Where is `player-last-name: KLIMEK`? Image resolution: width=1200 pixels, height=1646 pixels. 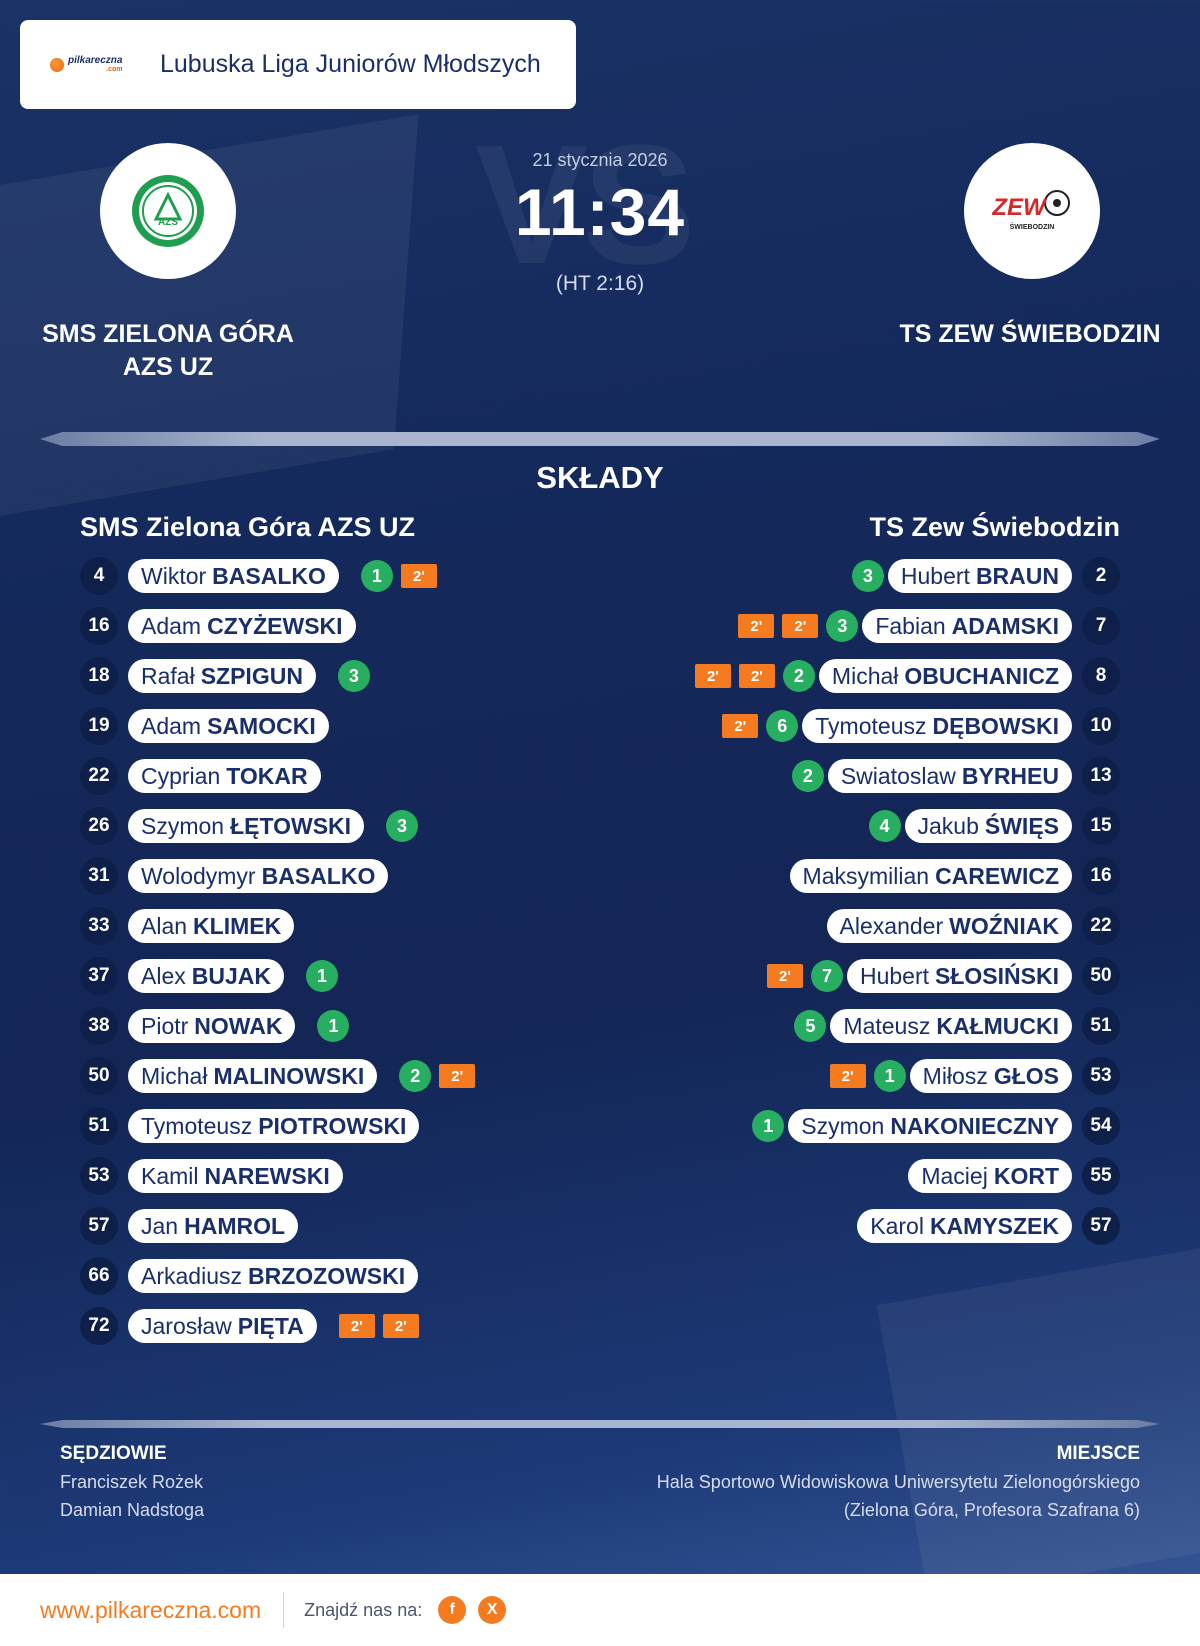
player-last-name: KLIMEK is located at coordinates (237, 925).